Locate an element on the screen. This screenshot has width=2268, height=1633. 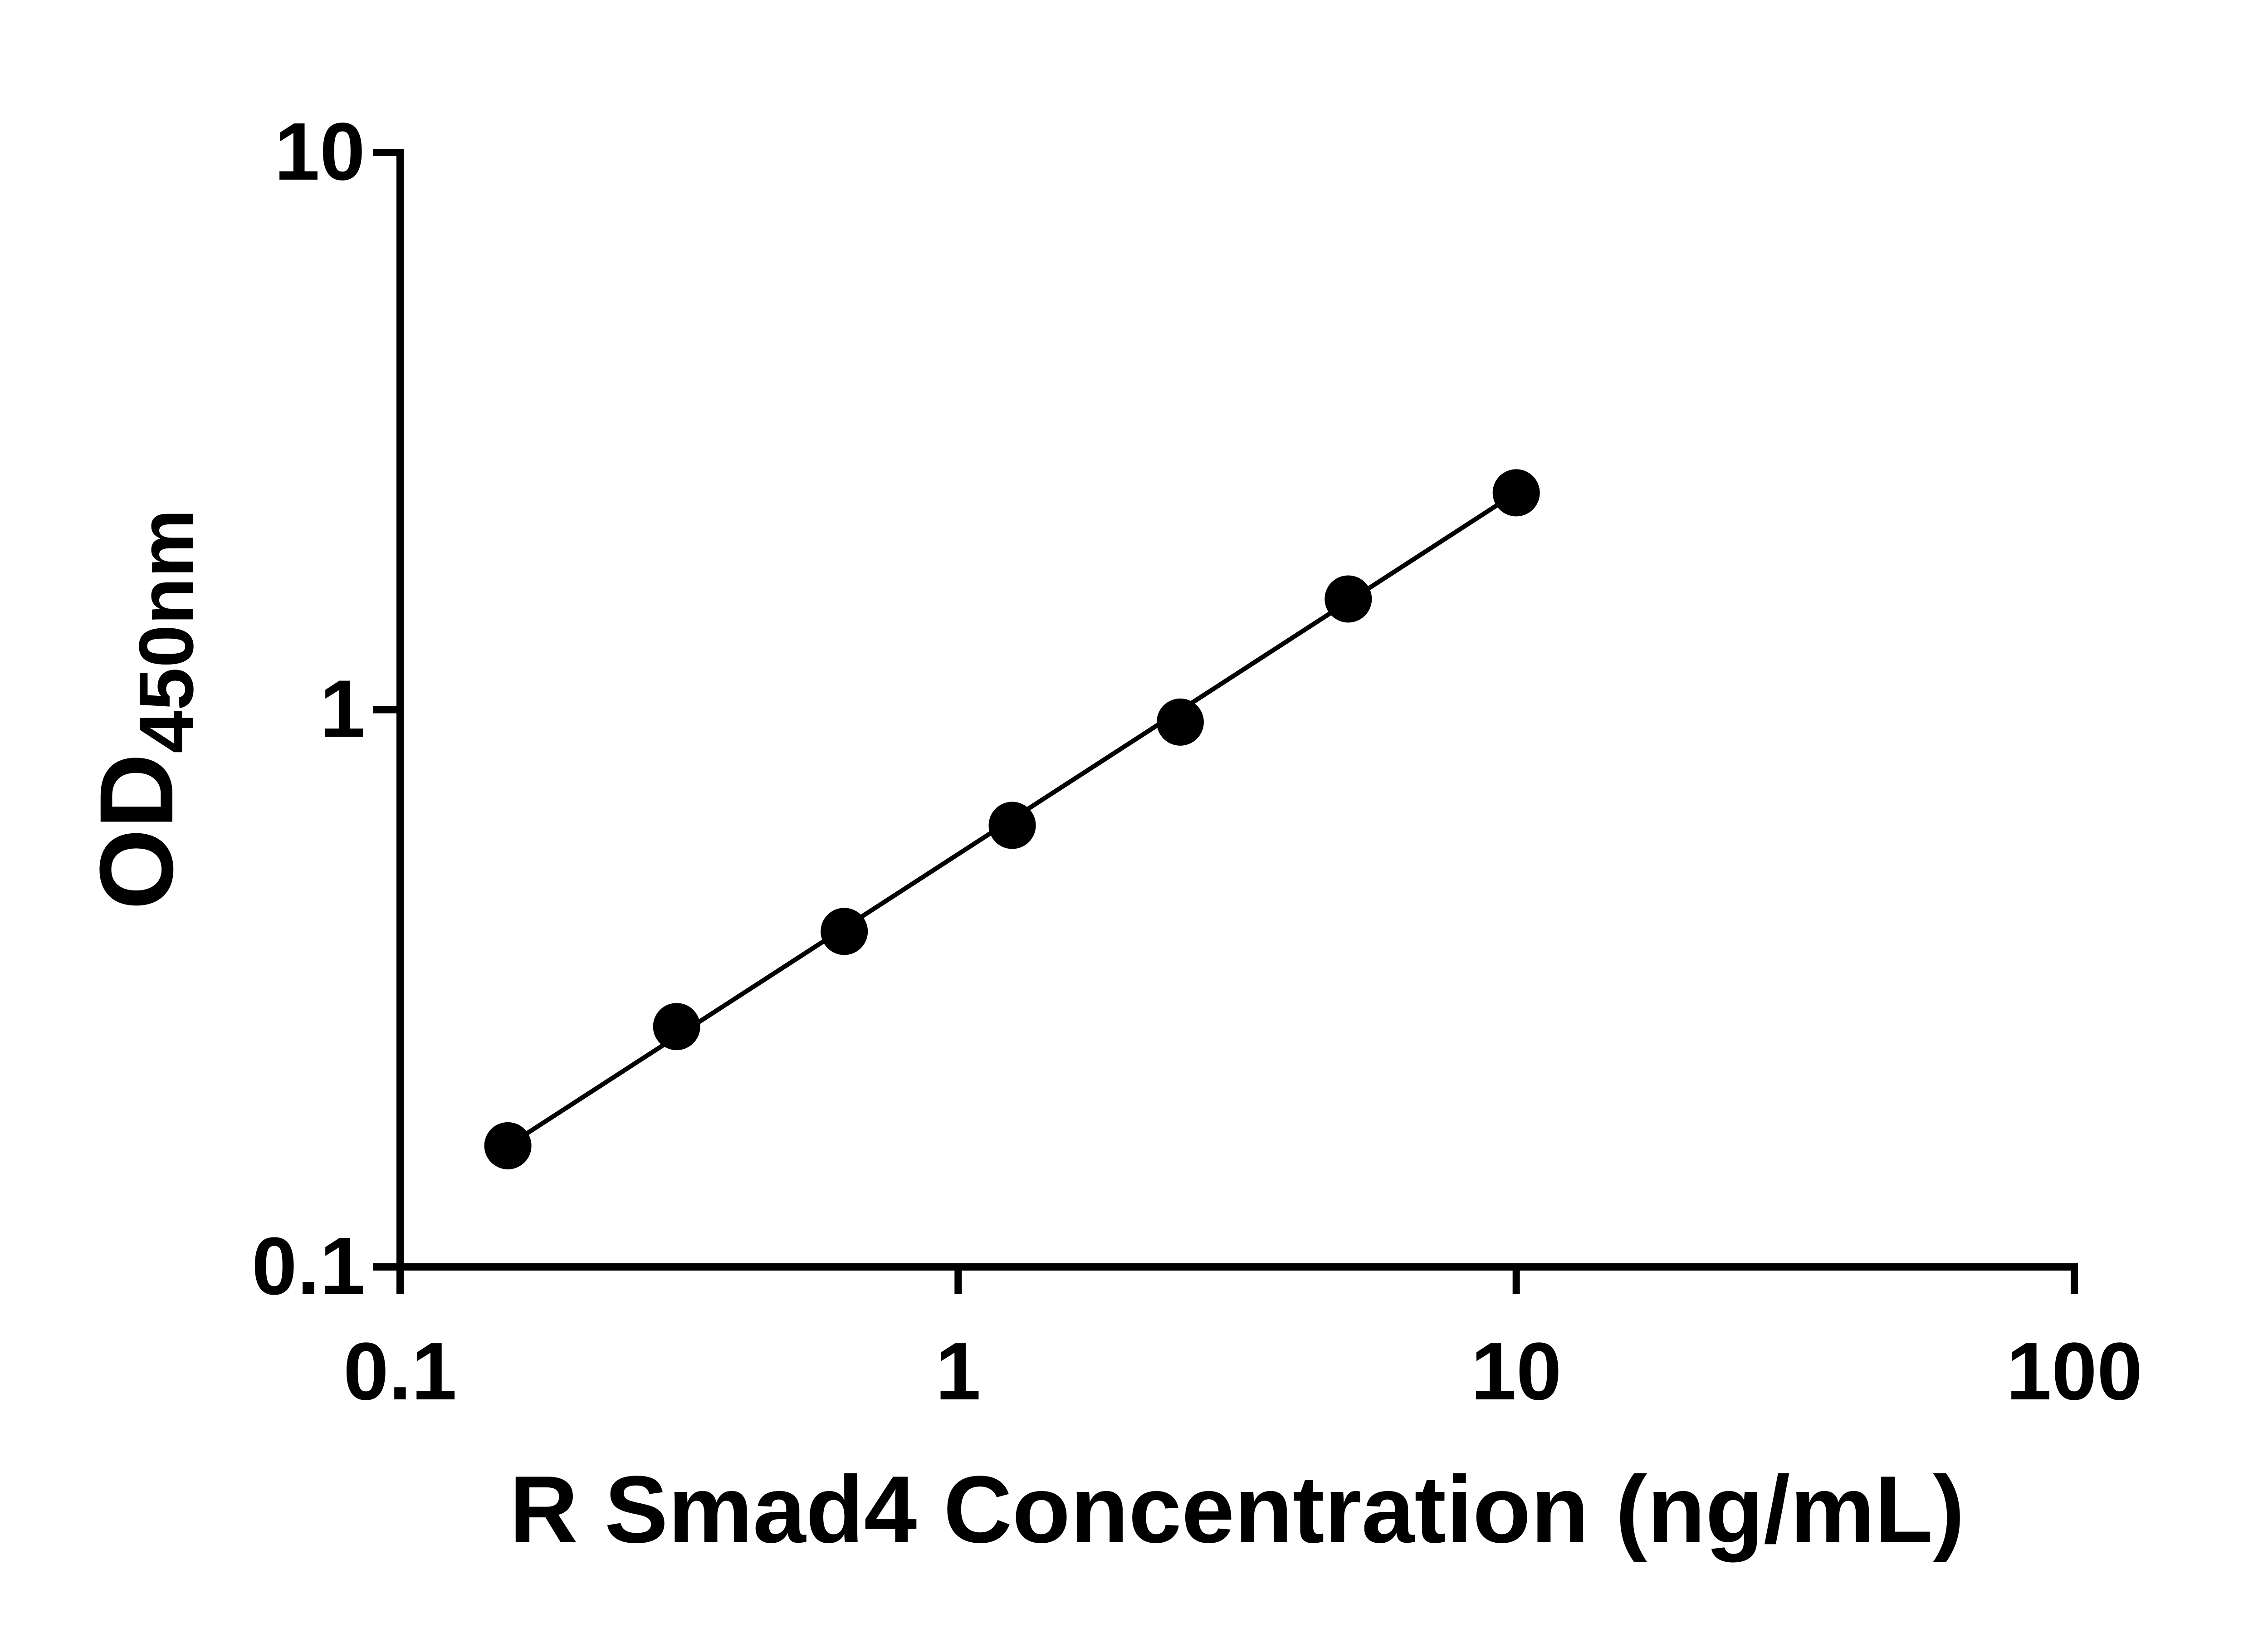
x-tick-label: 1 is located at coordinates (958, 1371).